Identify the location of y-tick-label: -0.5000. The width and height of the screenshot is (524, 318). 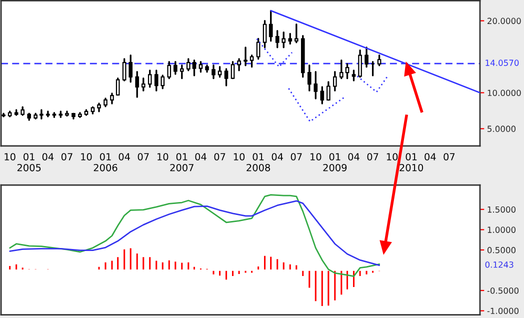
(503, 290).